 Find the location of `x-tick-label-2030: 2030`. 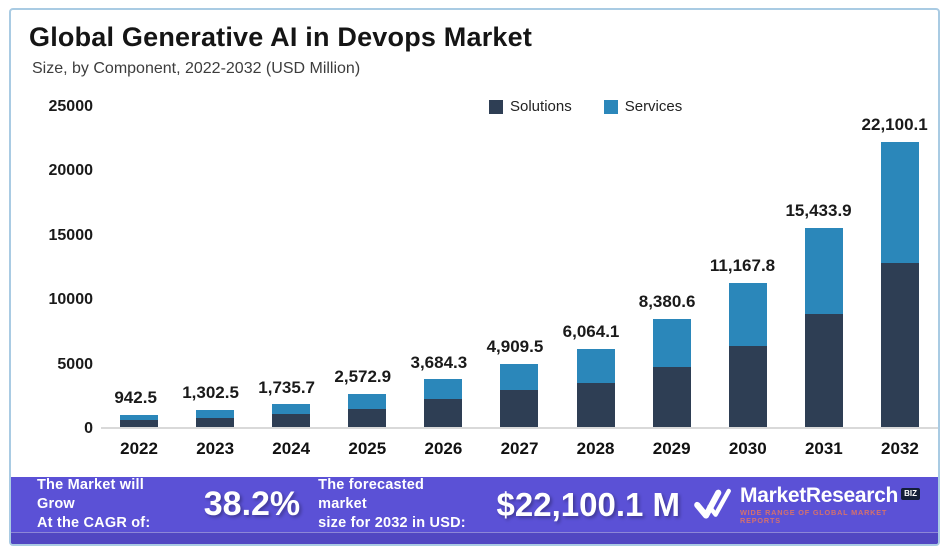

x-tick-label-2030: 2030 is located at coordinates (747, 448).